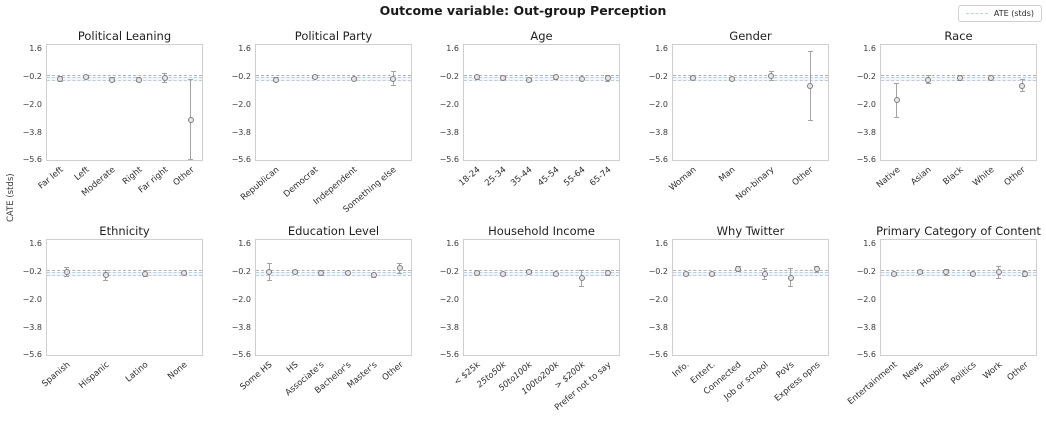 The width and height of the screenshot is (1046, 421). I want to click on legend: ATE (stds), so click(999, 13).